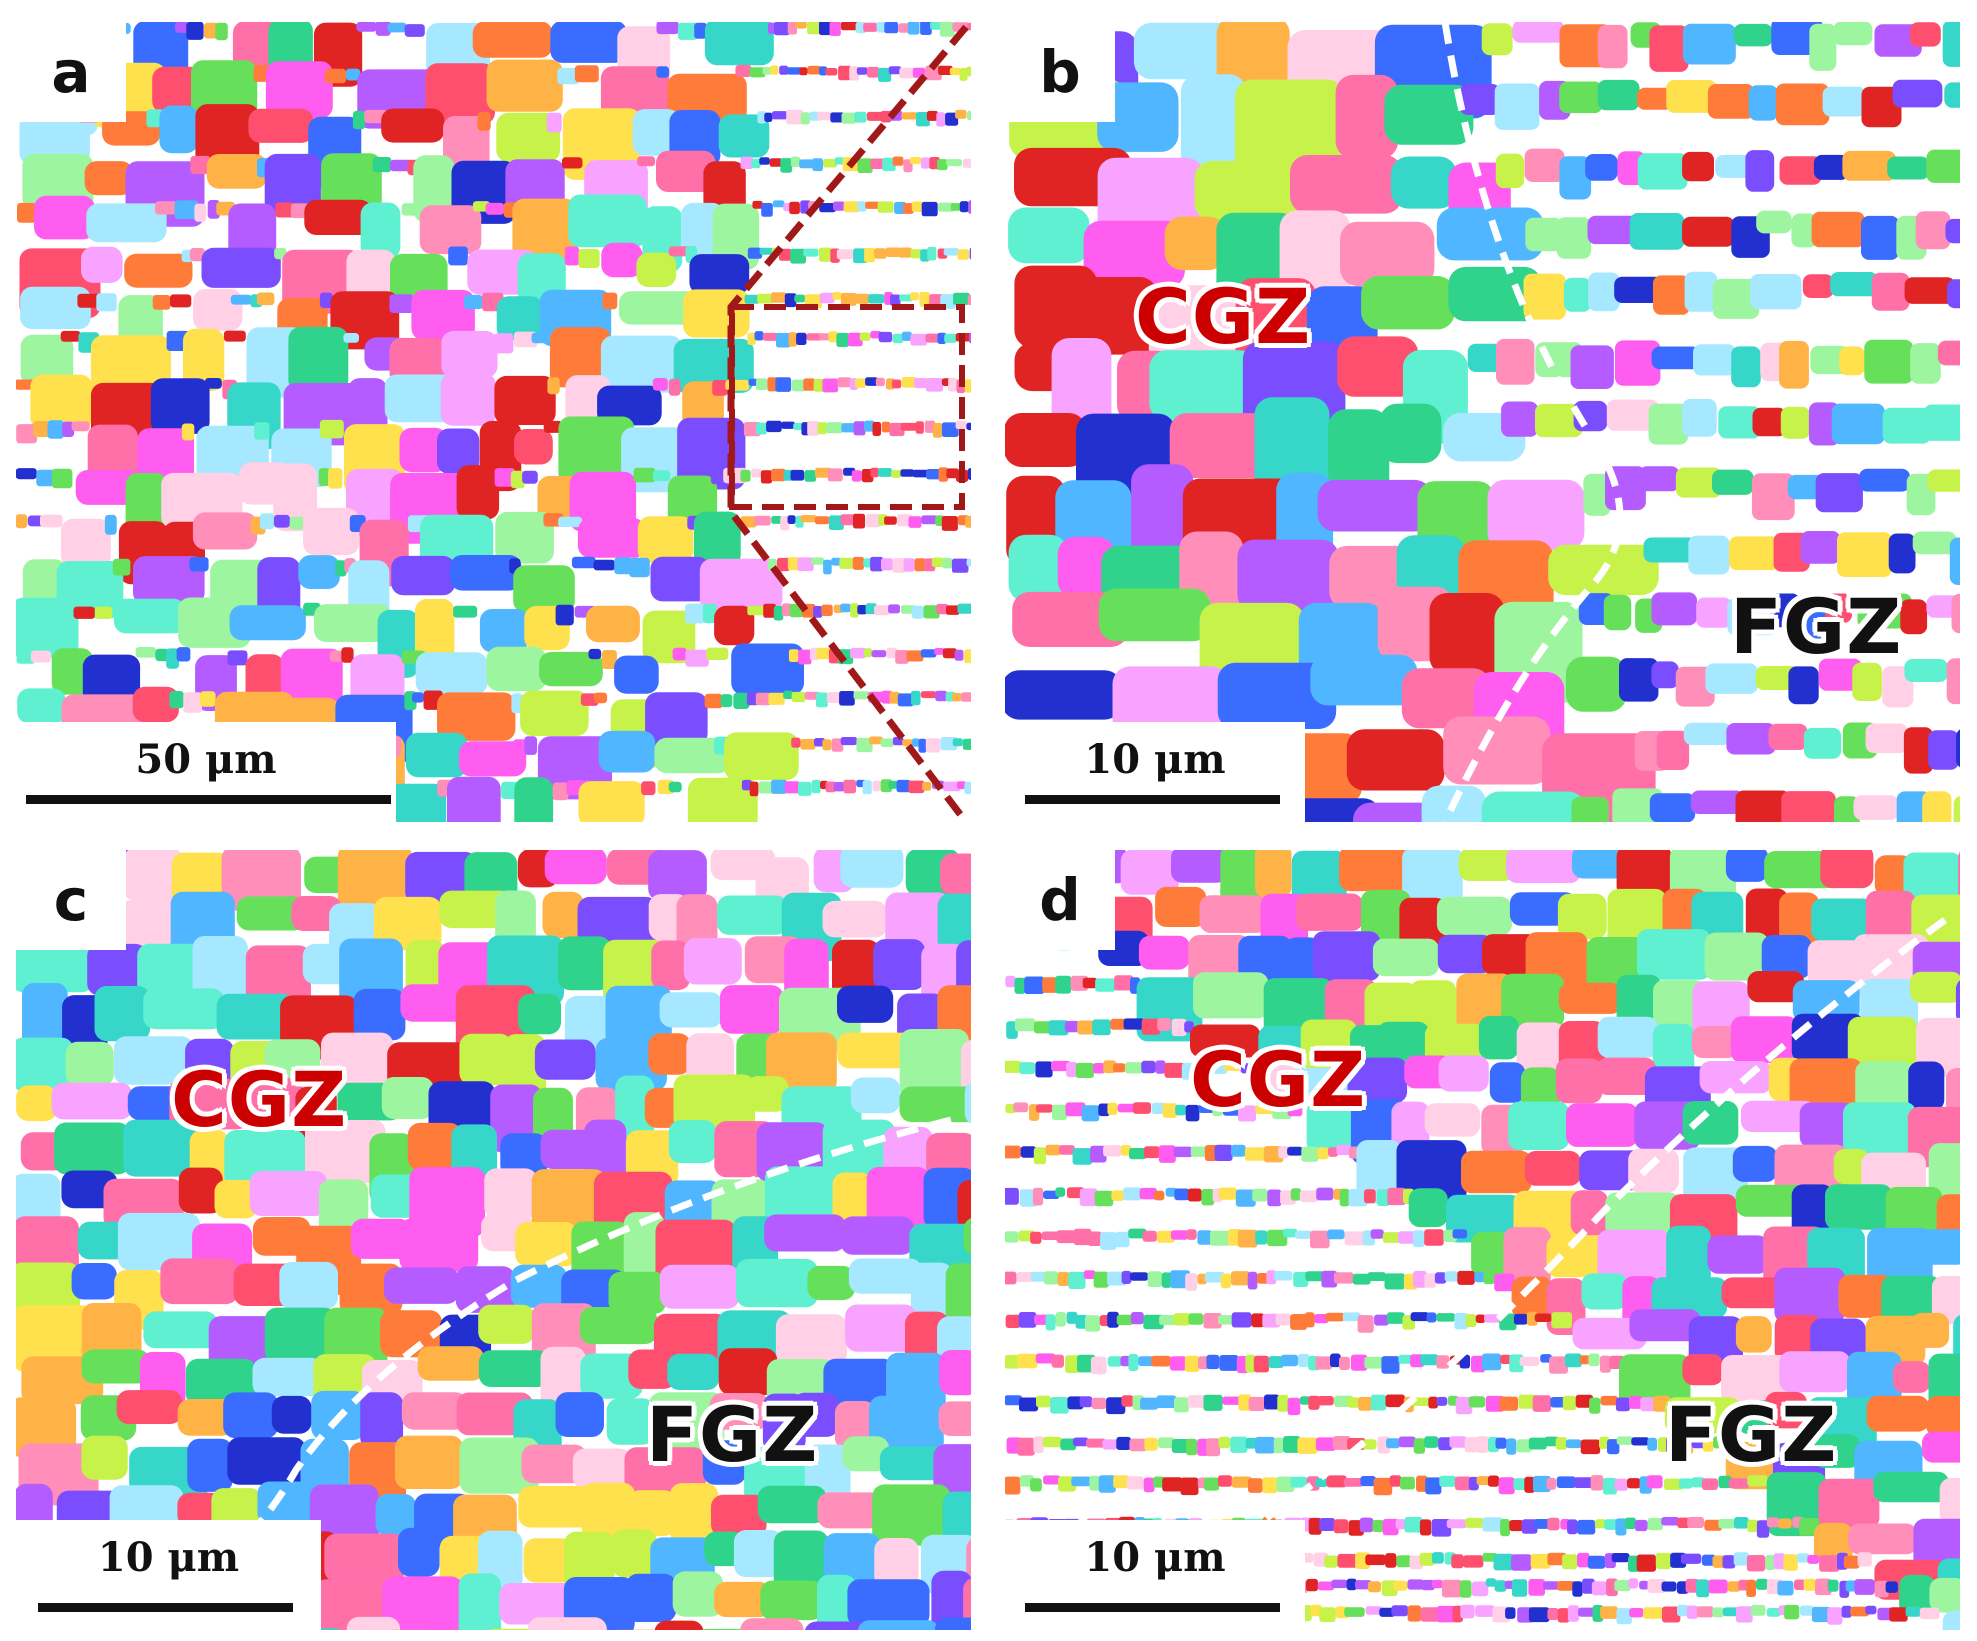 The width and height of the screenshot is (1977, 1641). I want to click on scale-bar: 10 μm, so click(1155, 1575).